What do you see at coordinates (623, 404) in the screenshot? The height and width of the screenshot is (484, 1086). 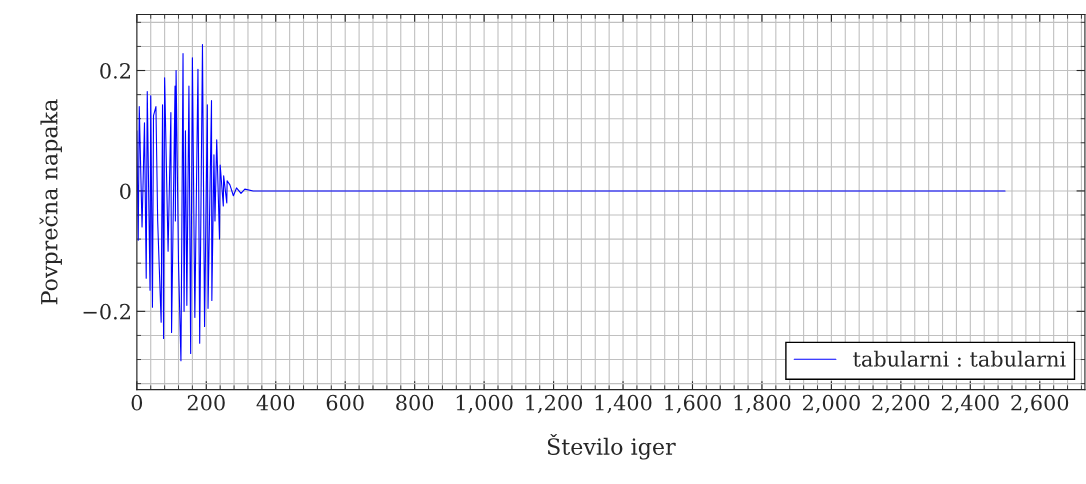 I see `x-tick-label: 1,400` at bounding box center [623, 404].